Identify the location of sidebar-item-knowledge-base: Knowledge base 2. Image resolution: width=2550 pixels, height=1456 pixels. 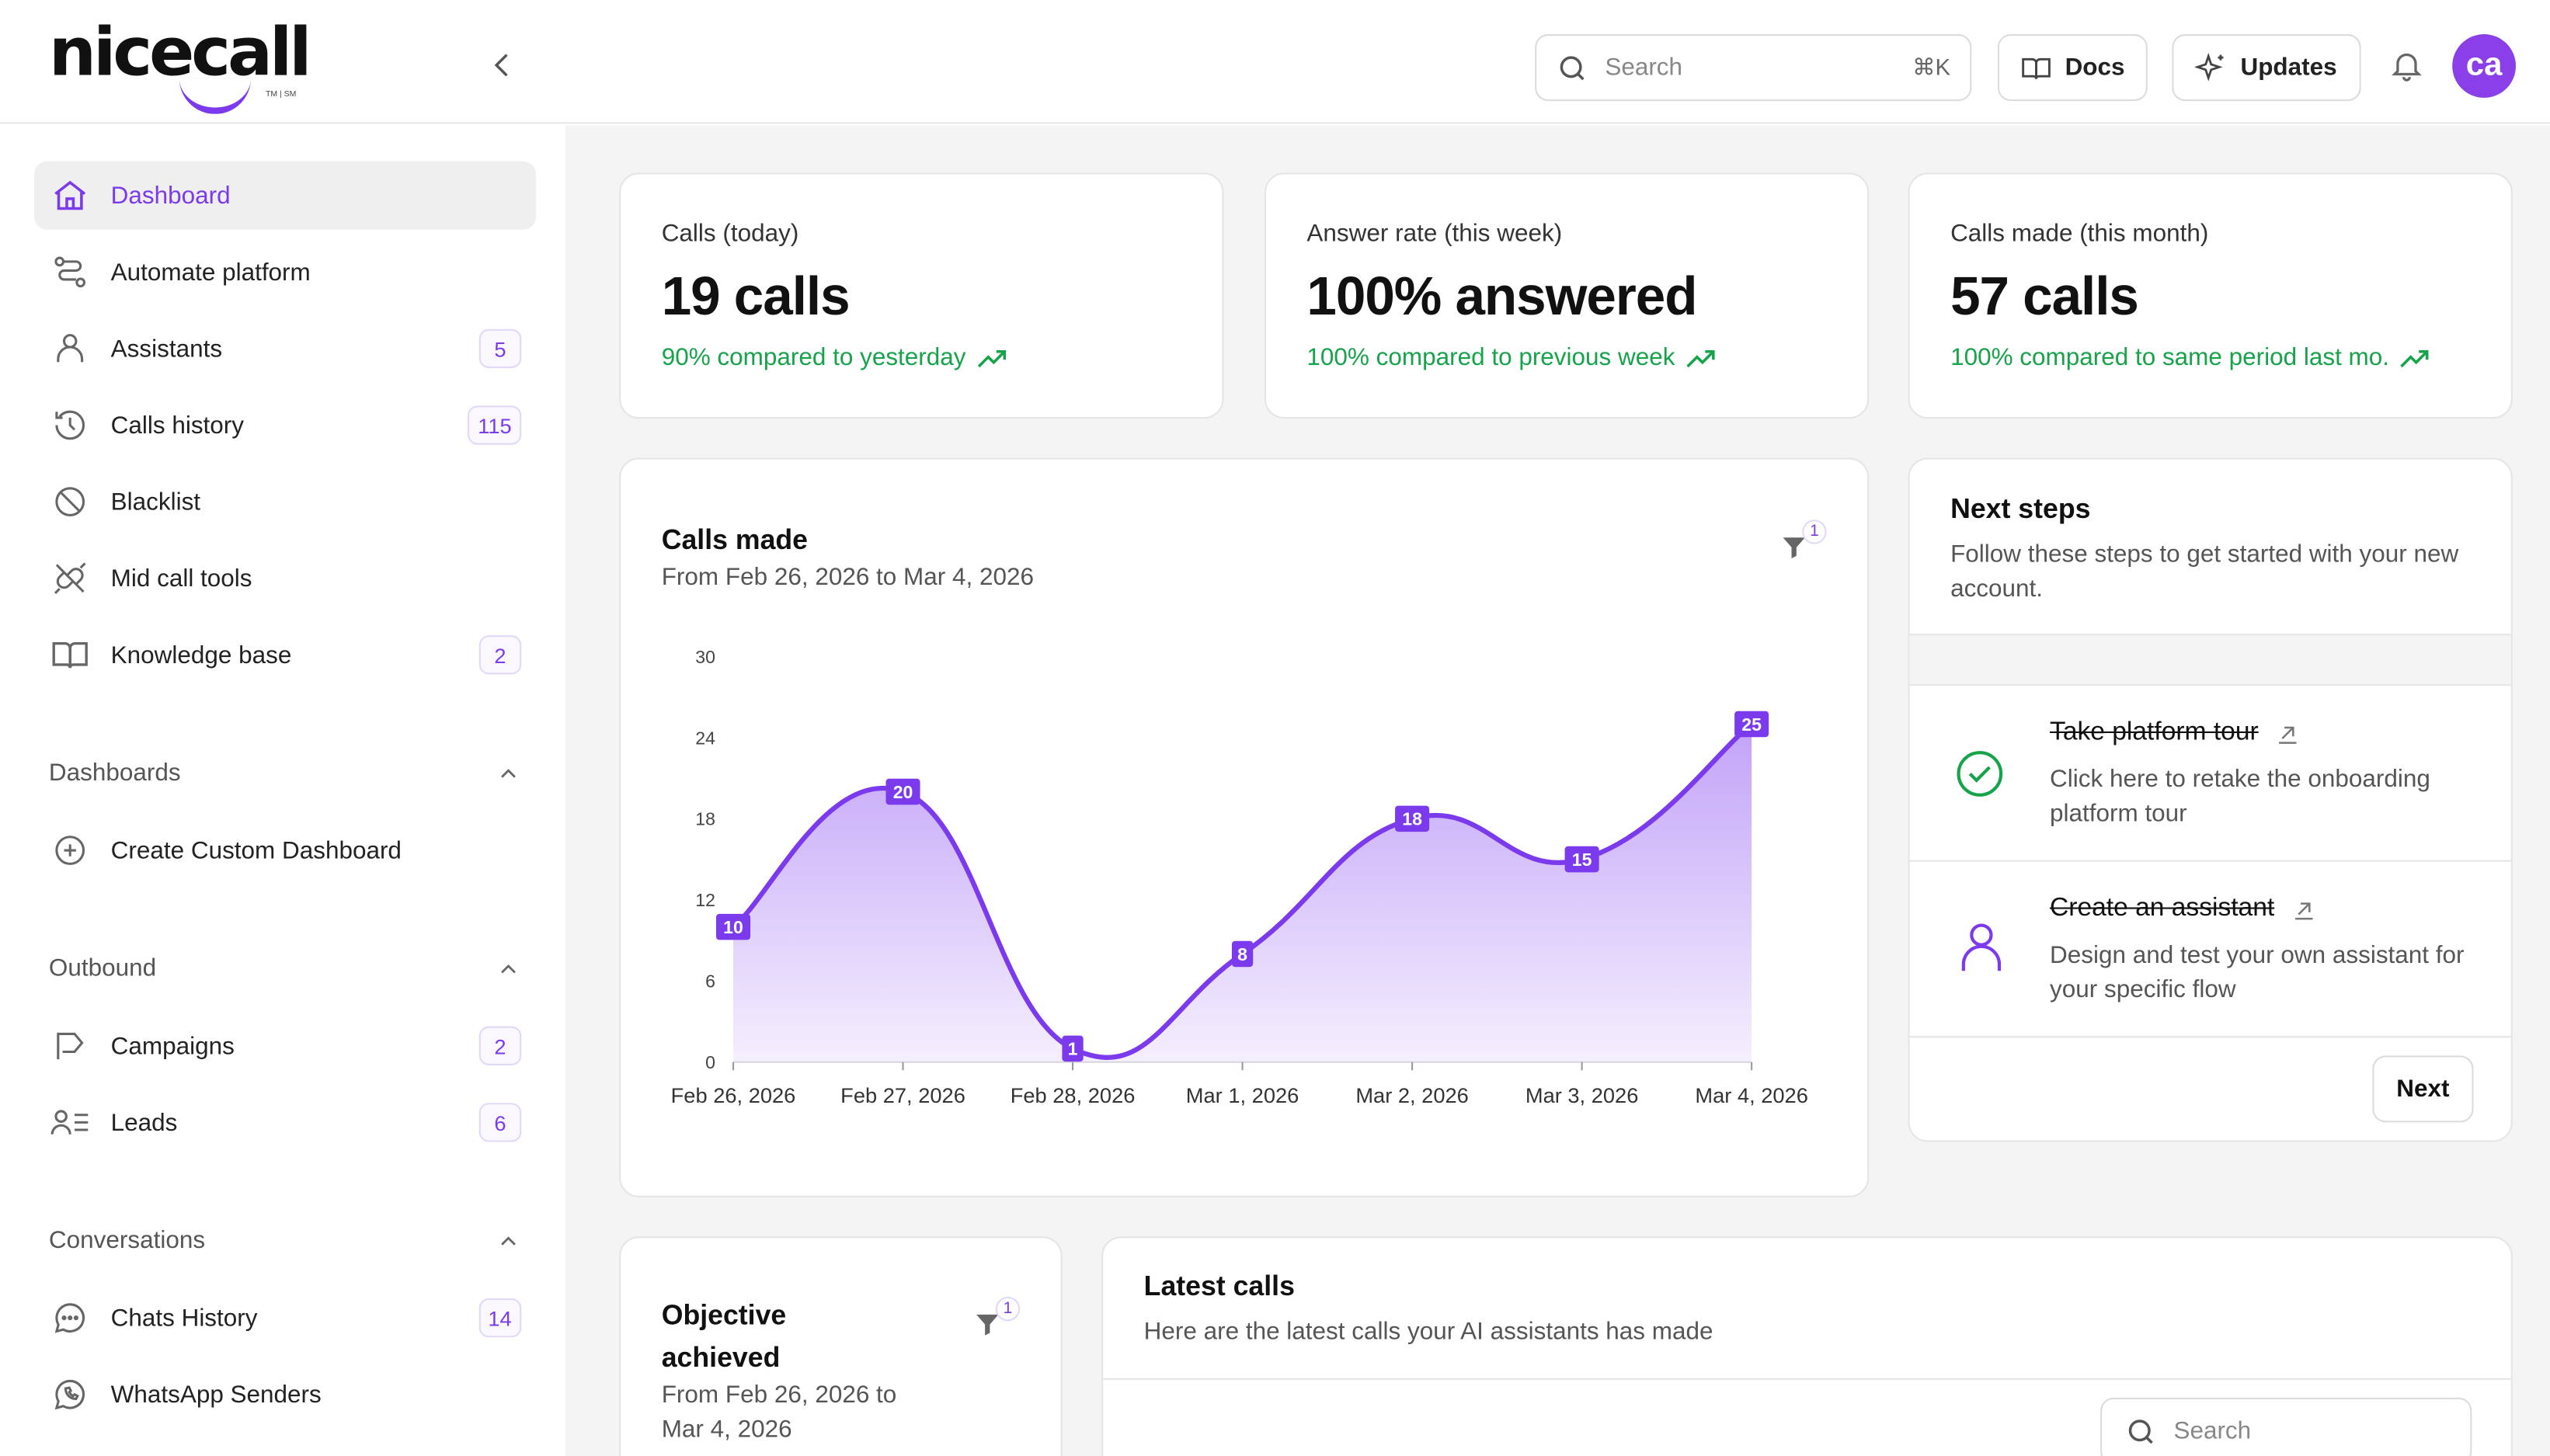
(285, 654).